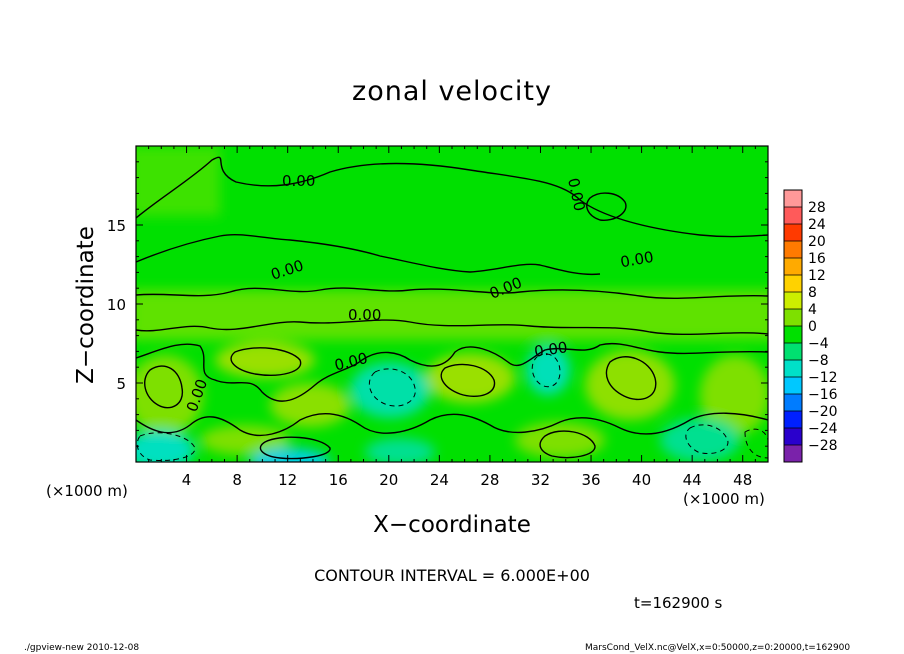 This screenshot has width=904, height=654. I want to click on colorbar-label: 8, so click(812, 293).